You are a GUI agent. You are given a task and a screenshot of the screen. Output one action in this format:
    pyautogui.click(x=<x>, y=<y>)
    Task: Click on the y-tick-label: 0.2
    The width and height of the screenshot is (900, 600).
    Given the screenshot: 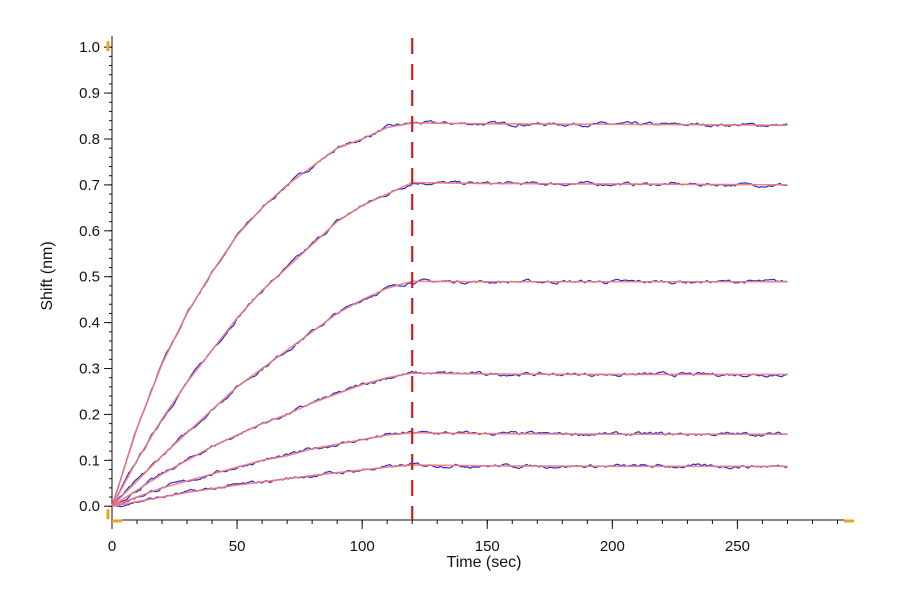 What is the action you would take?
    pyautogui.click(x=89, y=414)
    